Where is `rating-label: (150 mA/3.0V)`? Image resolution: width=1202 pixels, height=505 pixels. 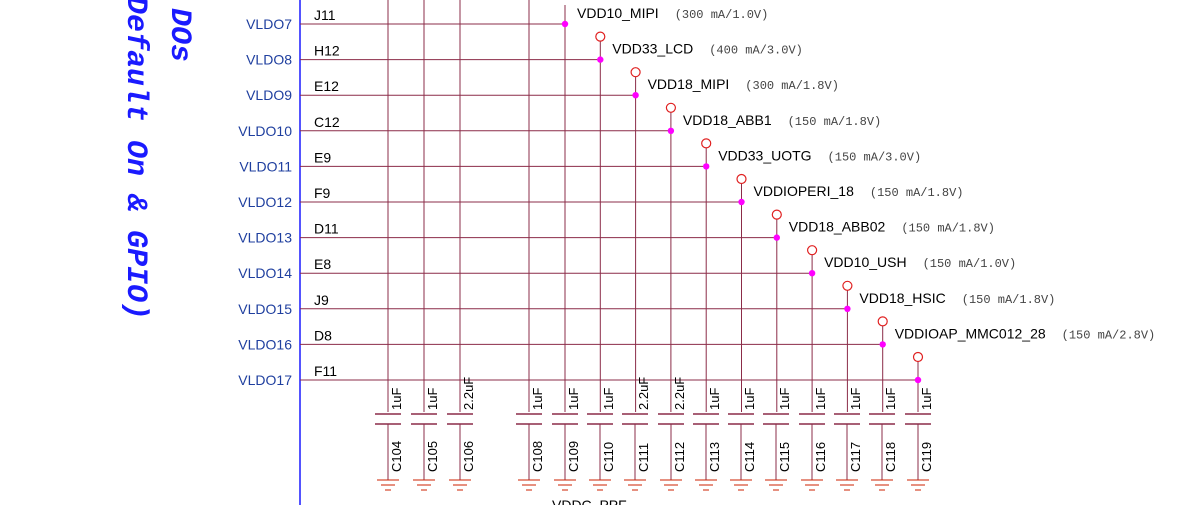
rating-label: (150 mA/3.0V) is located at coordinates (875, 157).